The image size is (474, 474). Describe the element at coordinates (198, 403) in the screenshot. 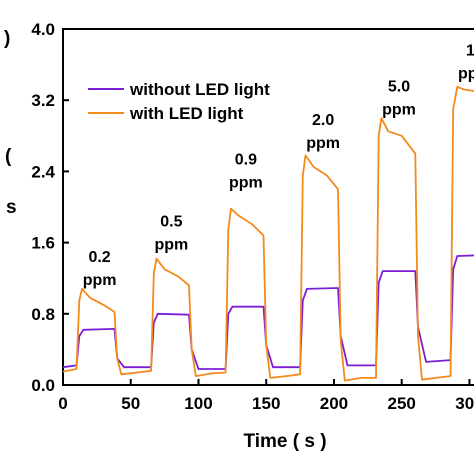

I see `x-tick-label: 100` at that location.